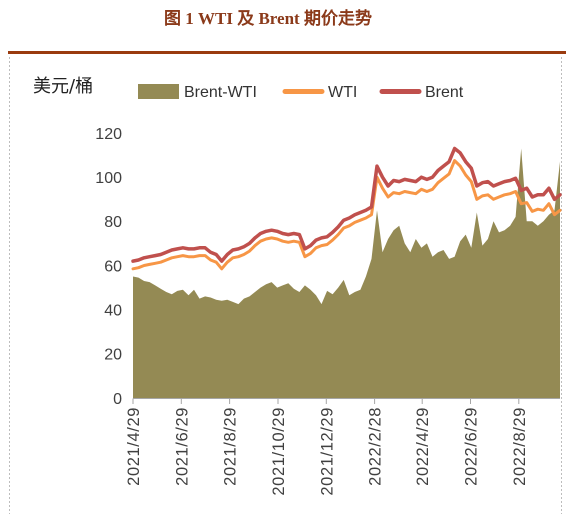  Describe the element at coordinates (342, 92) in the screenshot. I see `legend-label-wti: WTI` at that location.